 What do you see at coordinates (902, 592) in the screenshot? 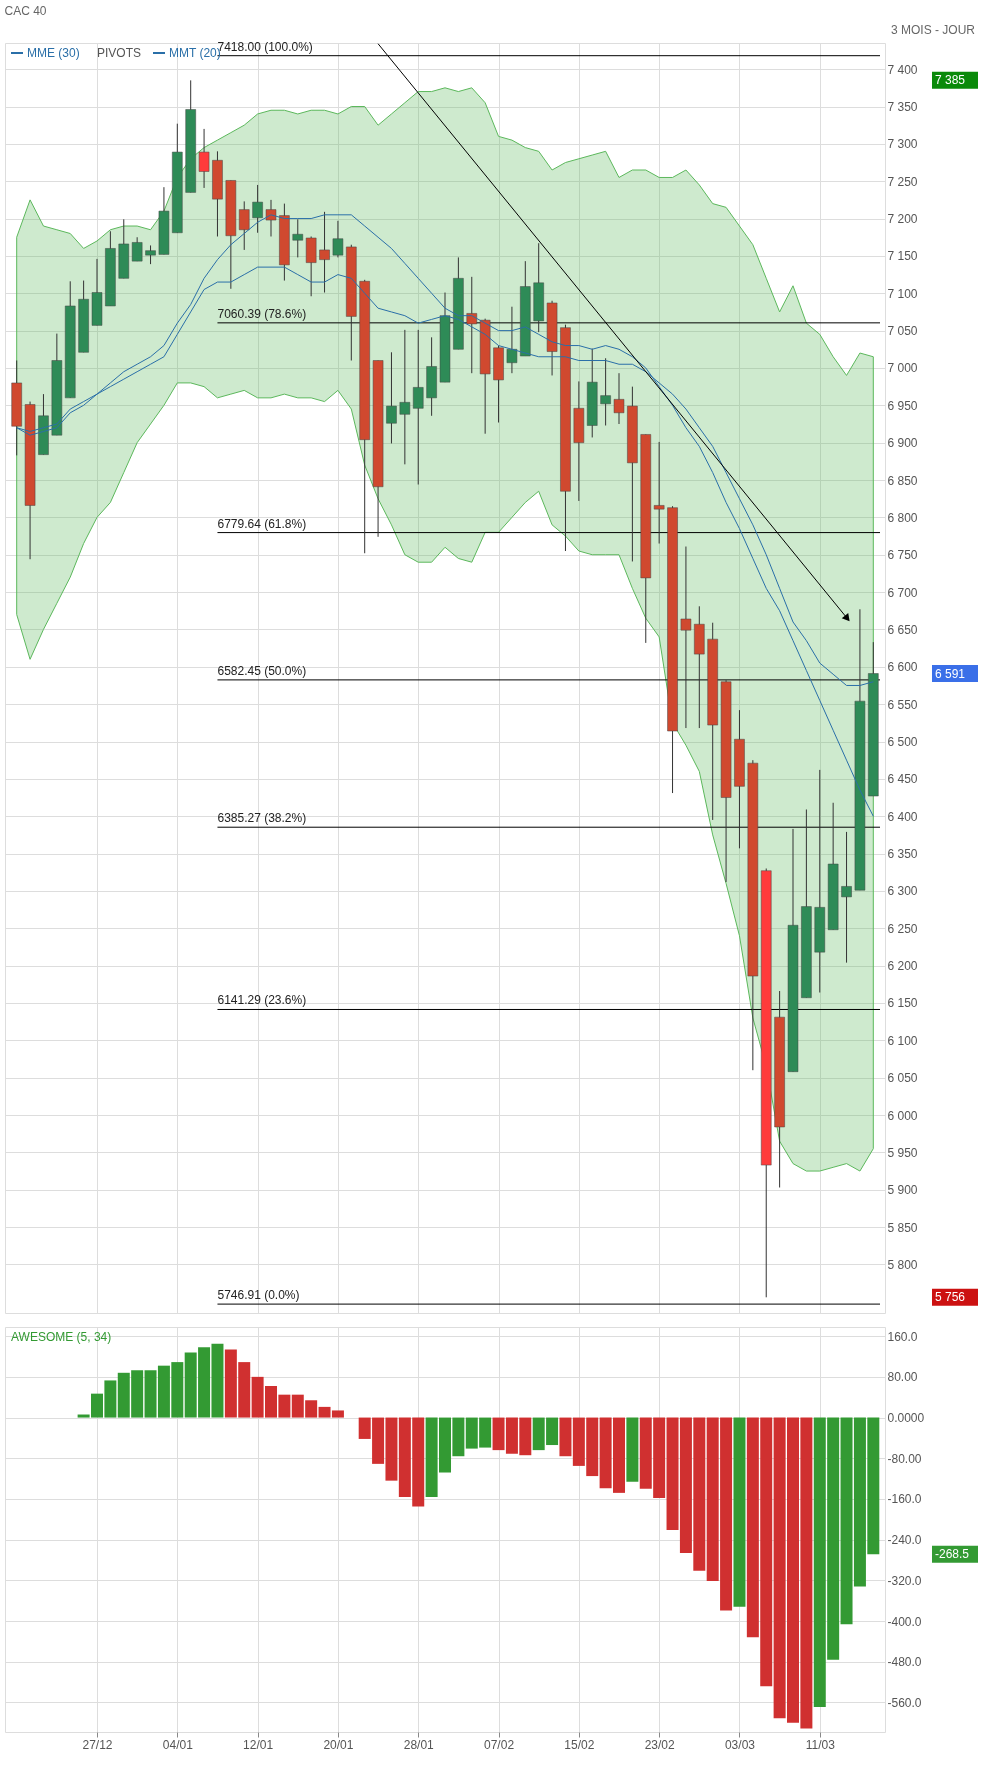
I see `y-tick-label: 6 700` at bounding box center [902, 592].